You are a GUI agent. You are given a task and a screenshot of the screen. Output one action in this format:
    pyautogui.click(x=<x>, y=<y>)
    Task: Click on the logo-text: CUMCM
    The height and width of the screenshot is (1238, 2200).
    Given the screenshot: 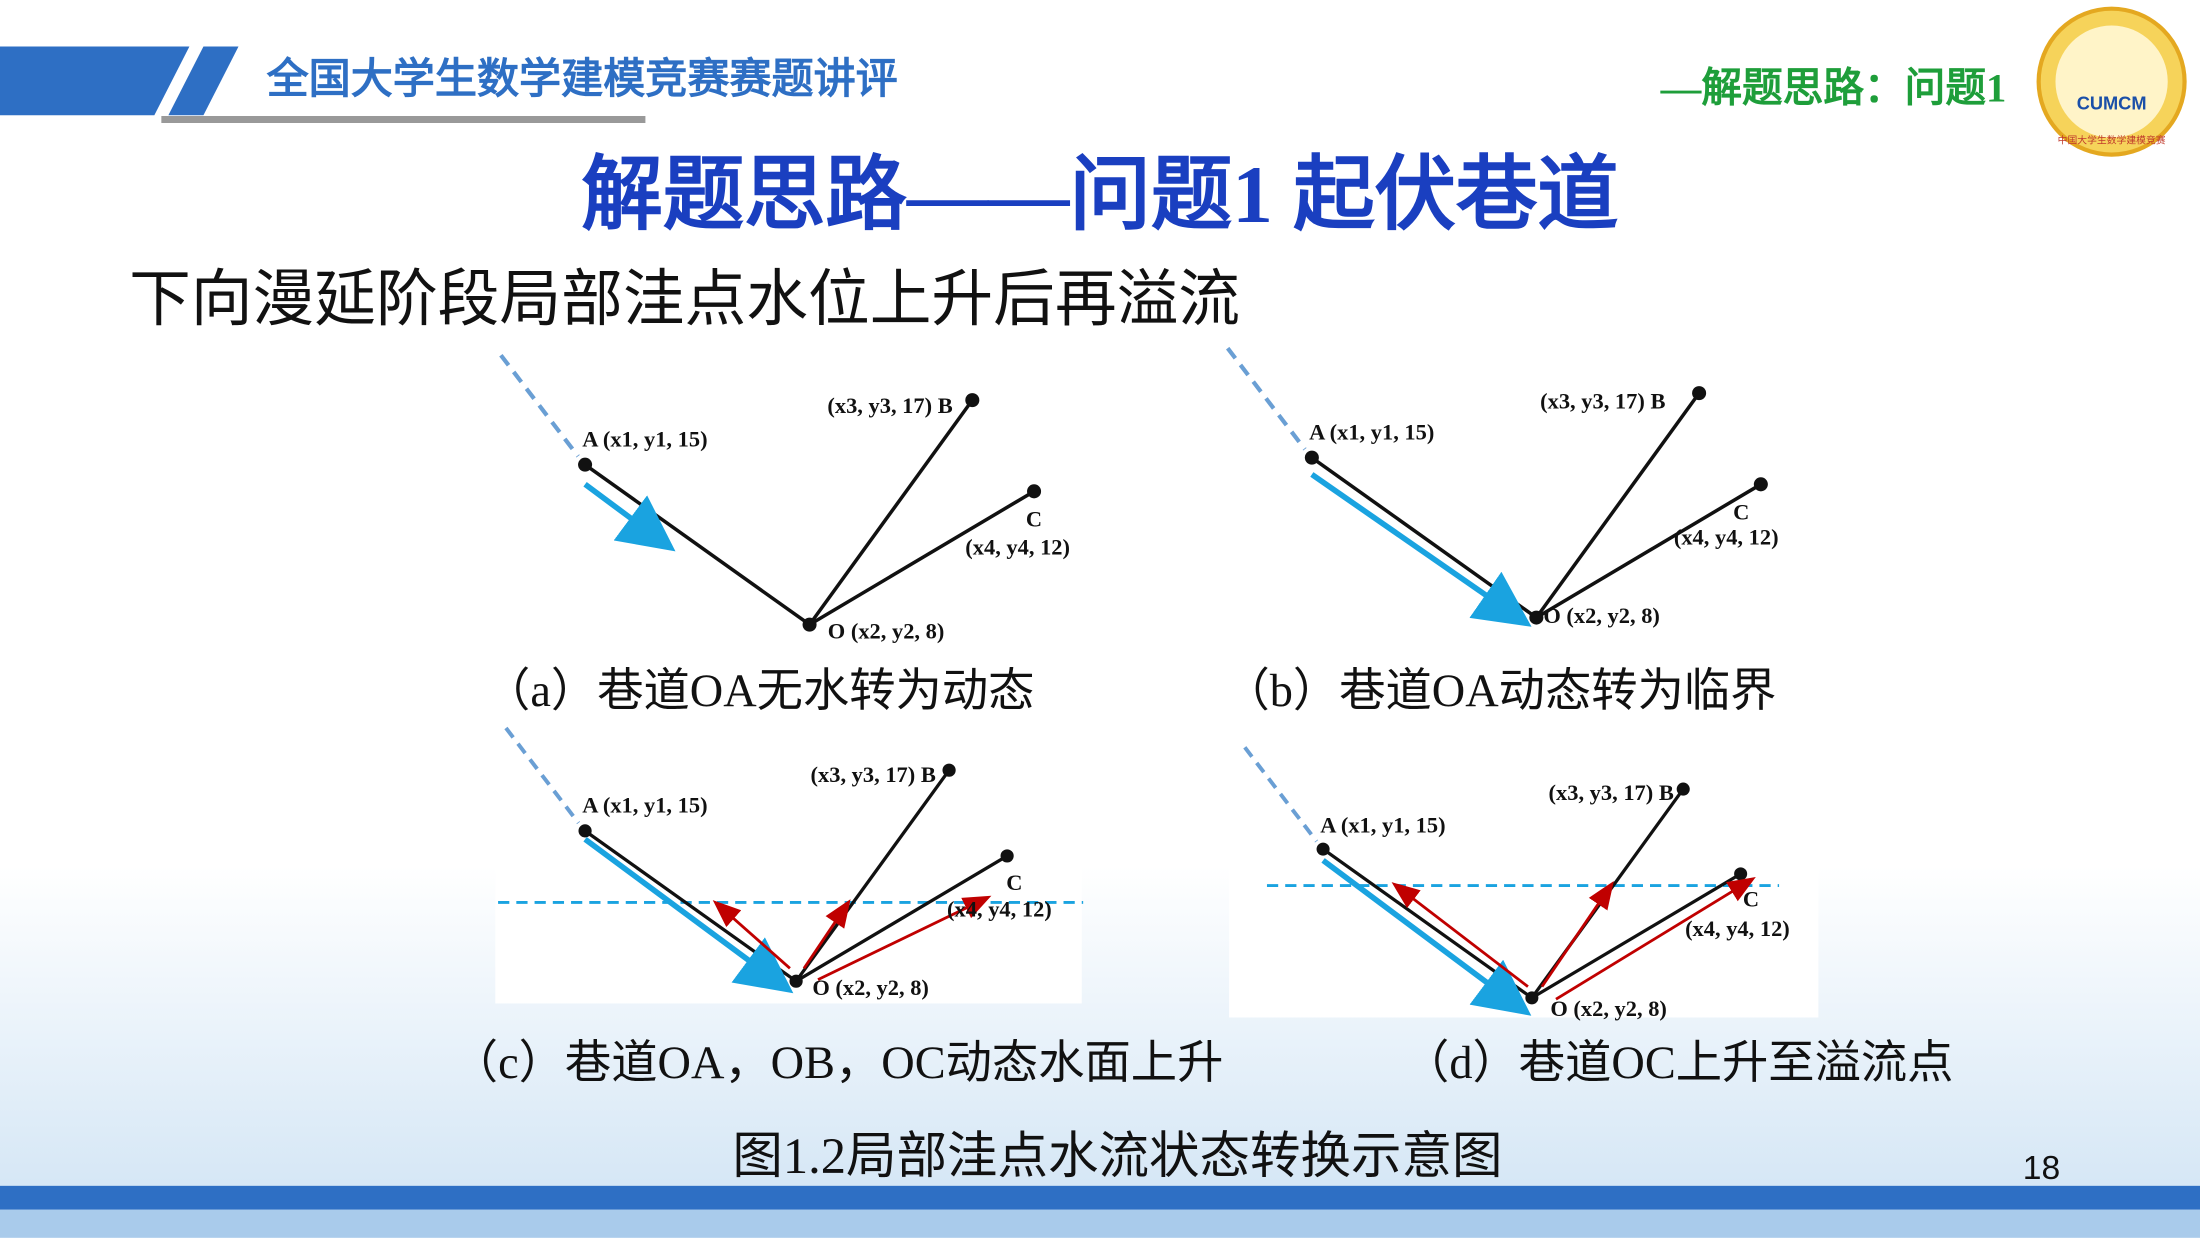 What is the action you would take?
    pyautogui.click(x=2112, y=103)
    